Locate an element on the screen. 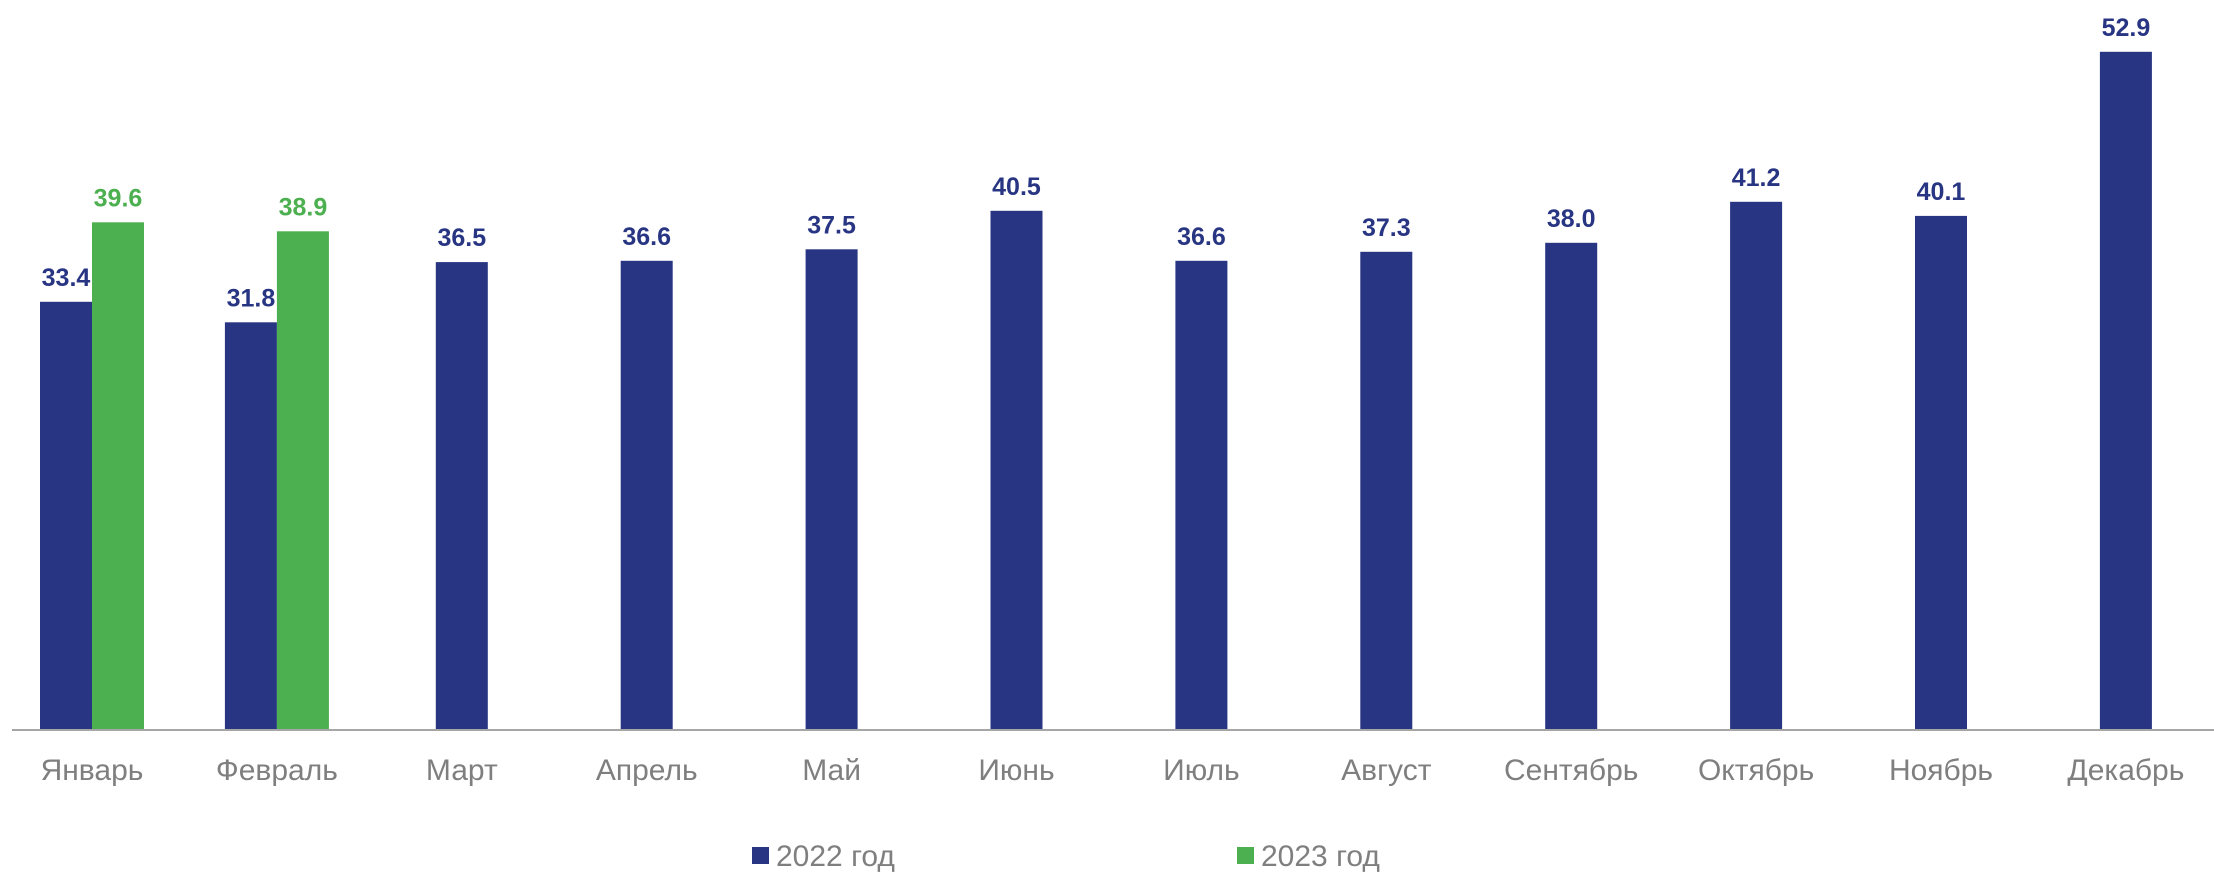 Image resolution: width=2214 pixels, height=872 pixels. value-label-2023-2: 38.9 is located at coordinates (303, 207).